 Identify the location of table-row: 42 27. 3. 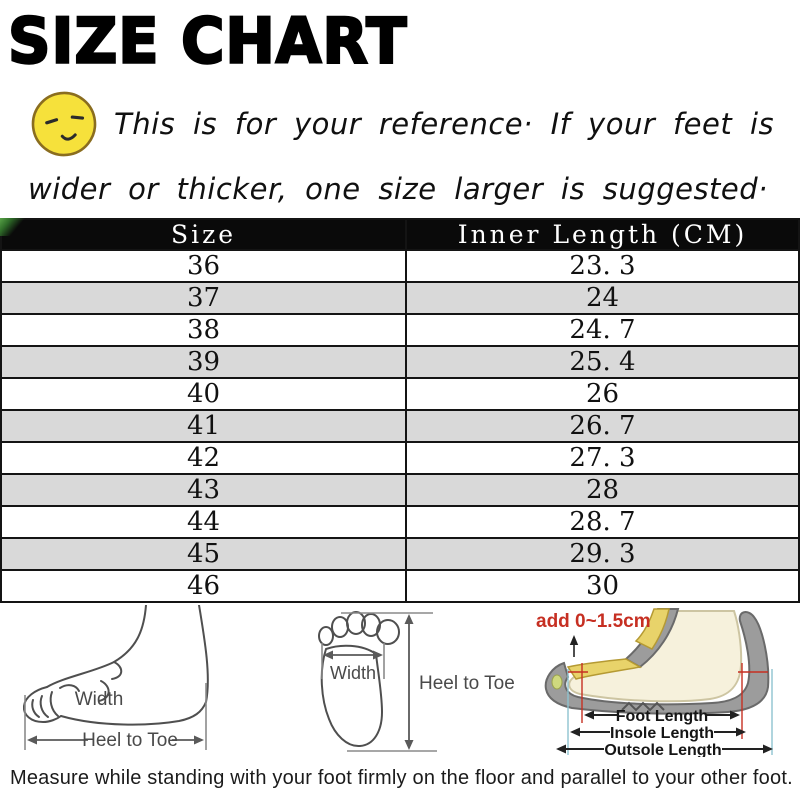
(400, 458).